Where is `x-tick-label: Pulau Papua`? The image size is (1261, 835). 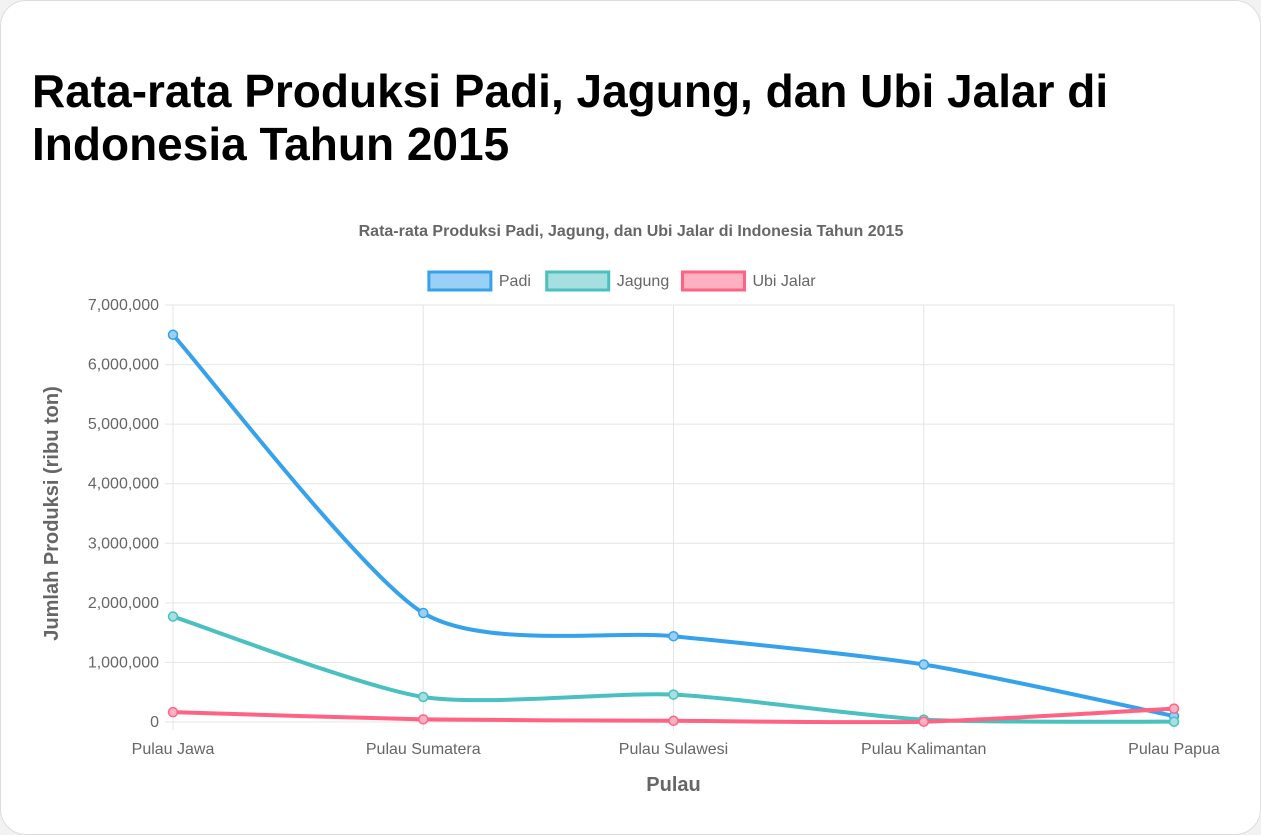 x-tick-label: Pulau Papua is located at coordinates (1174, 749).